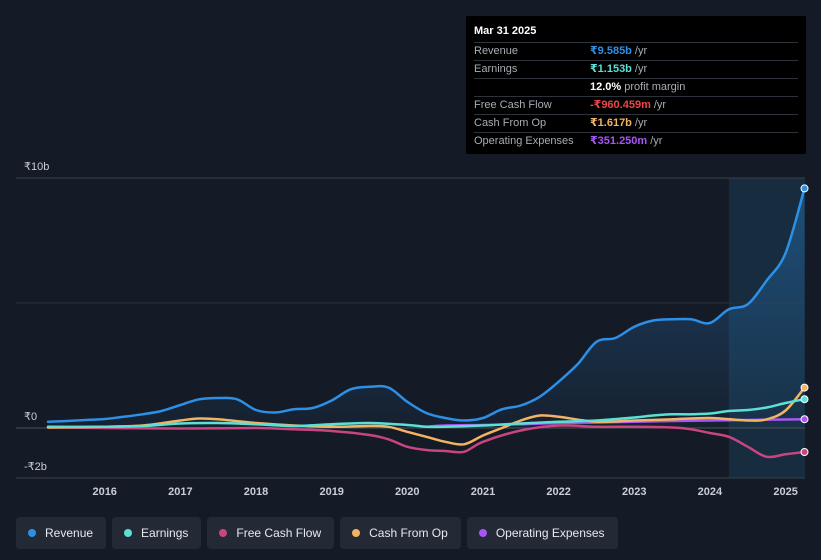 The width and height of the screenshot is (821, 560). Describe the element at coordinates (710, 492) in the screenshot. I see `x-tick-label: 2024` at that location.